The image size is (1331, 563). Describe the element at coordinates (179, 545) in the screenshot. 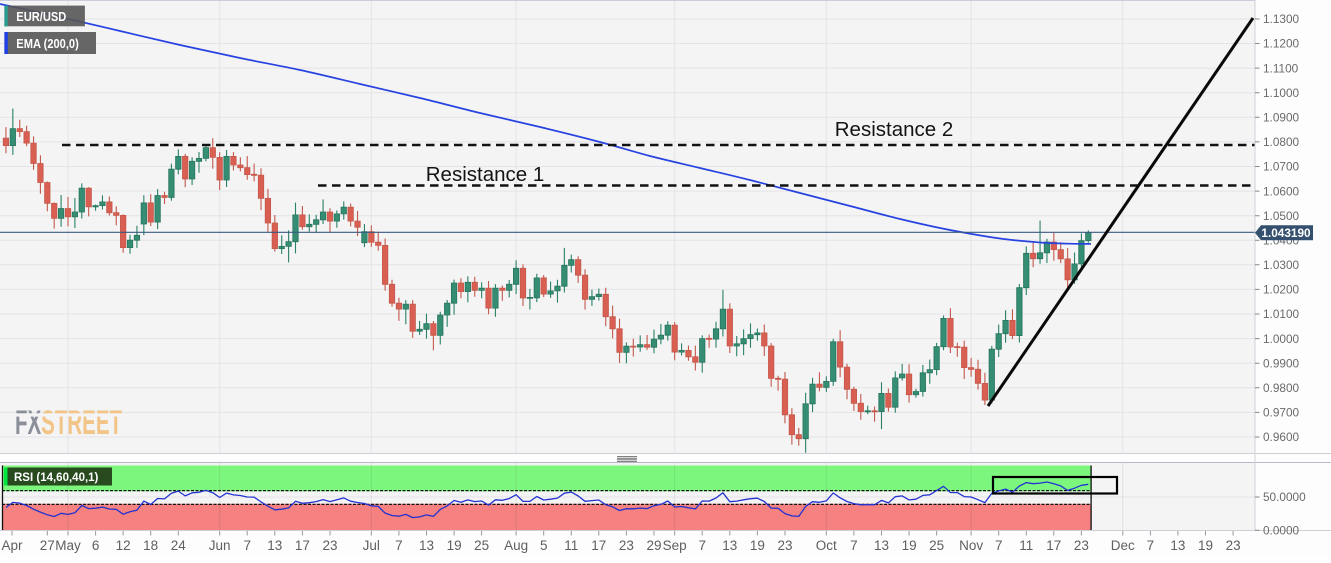

I see `svg-text: 24` at that location.